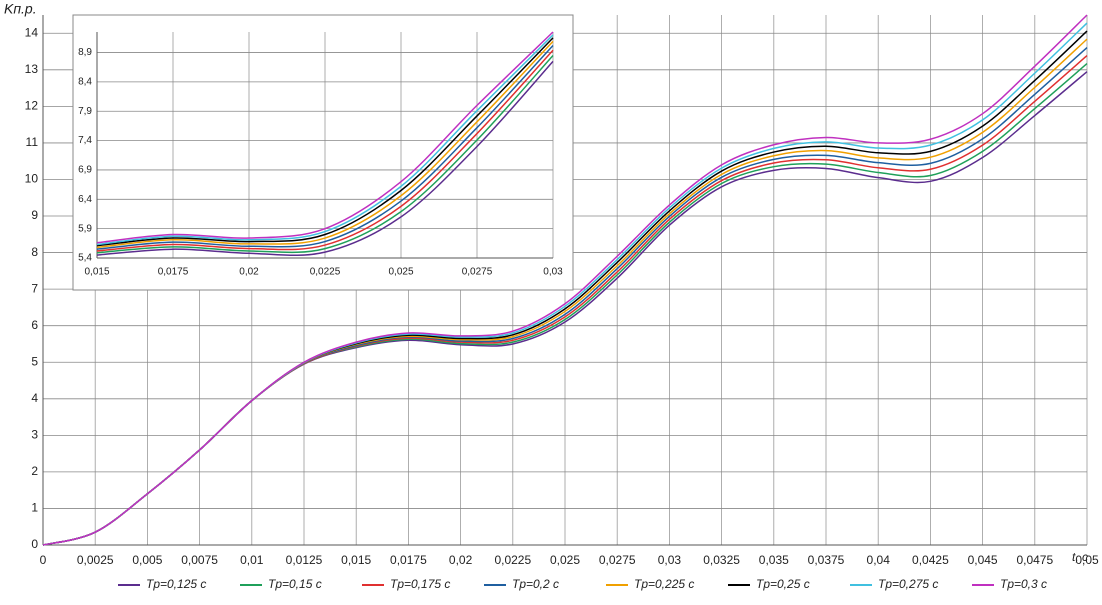  What do you see at coordinates (1034, 560) in the screenshot?
I see `x-tick-label: 0,0475` at bounding box center [1034, 560].